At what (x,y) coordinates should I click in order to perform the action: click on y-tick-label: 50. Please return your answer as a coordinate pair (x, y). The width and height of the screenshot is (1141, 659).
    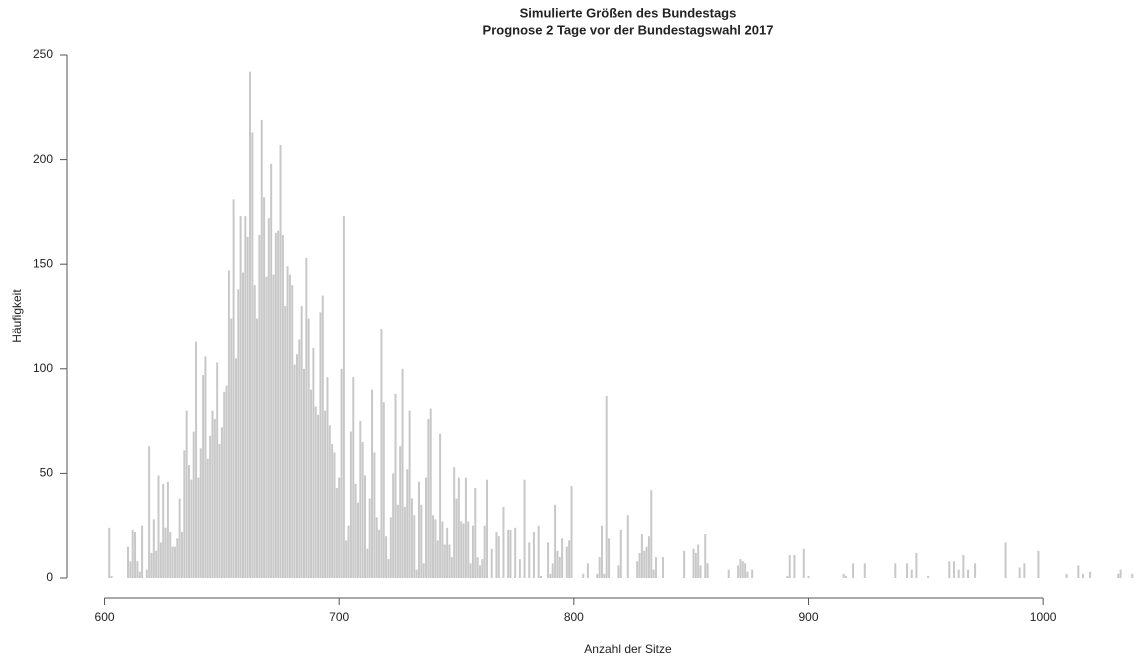
    Looking at the image, I should click on (47, 473).